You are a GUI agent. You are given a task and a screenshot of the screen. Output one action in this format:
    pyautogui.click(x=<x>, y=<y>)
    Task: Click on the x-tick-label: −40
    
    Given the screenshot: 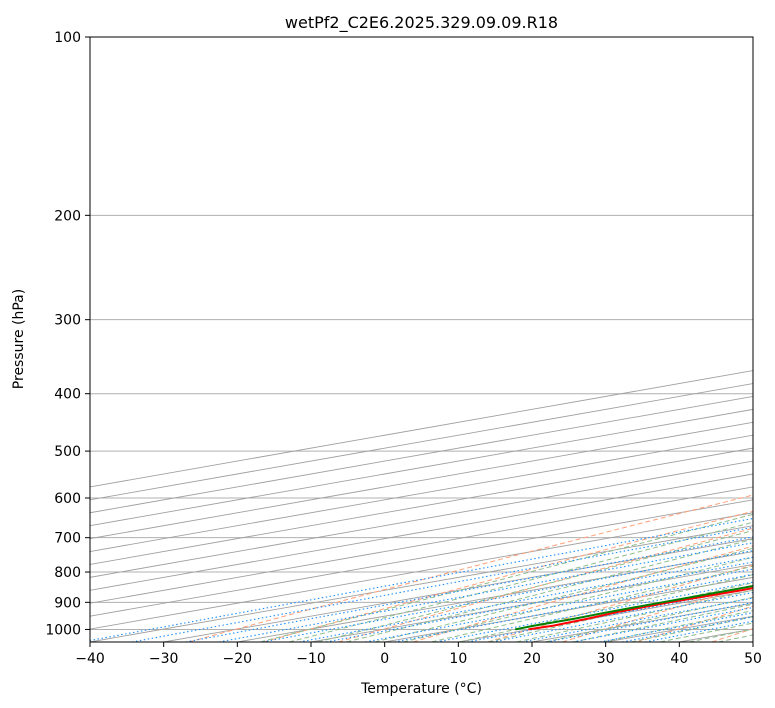 What is the action you would take?
    pyautogui.click(x=90, y=659)
    